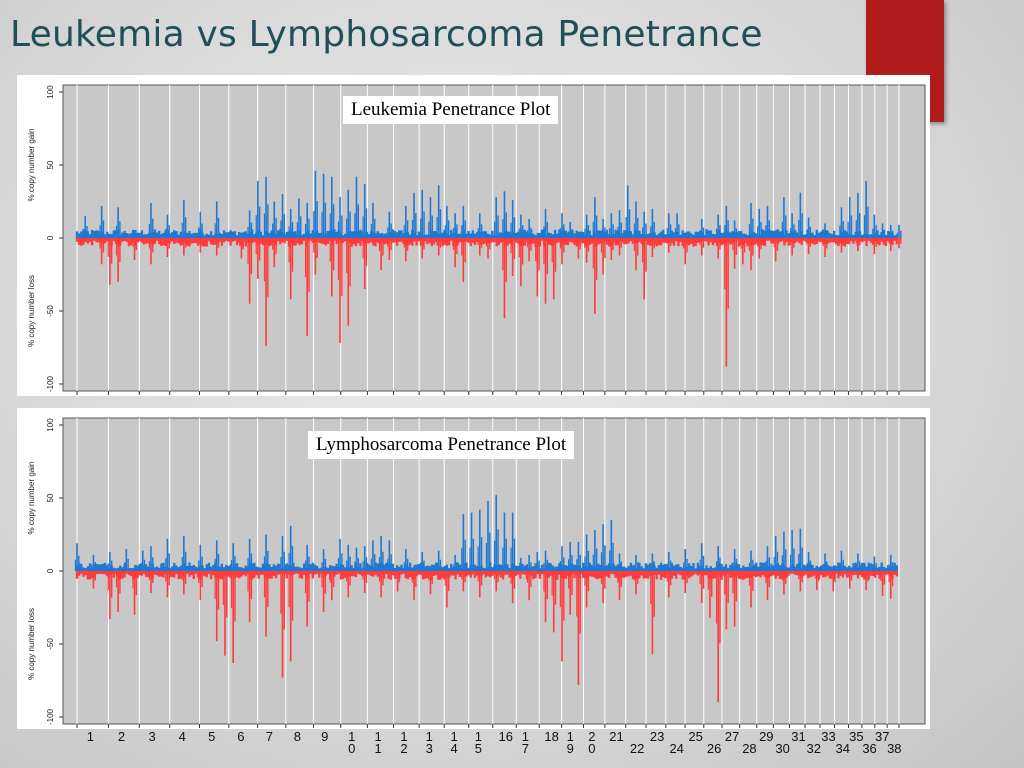  I want to click on chromosome-label: 27, so click(732, 736).